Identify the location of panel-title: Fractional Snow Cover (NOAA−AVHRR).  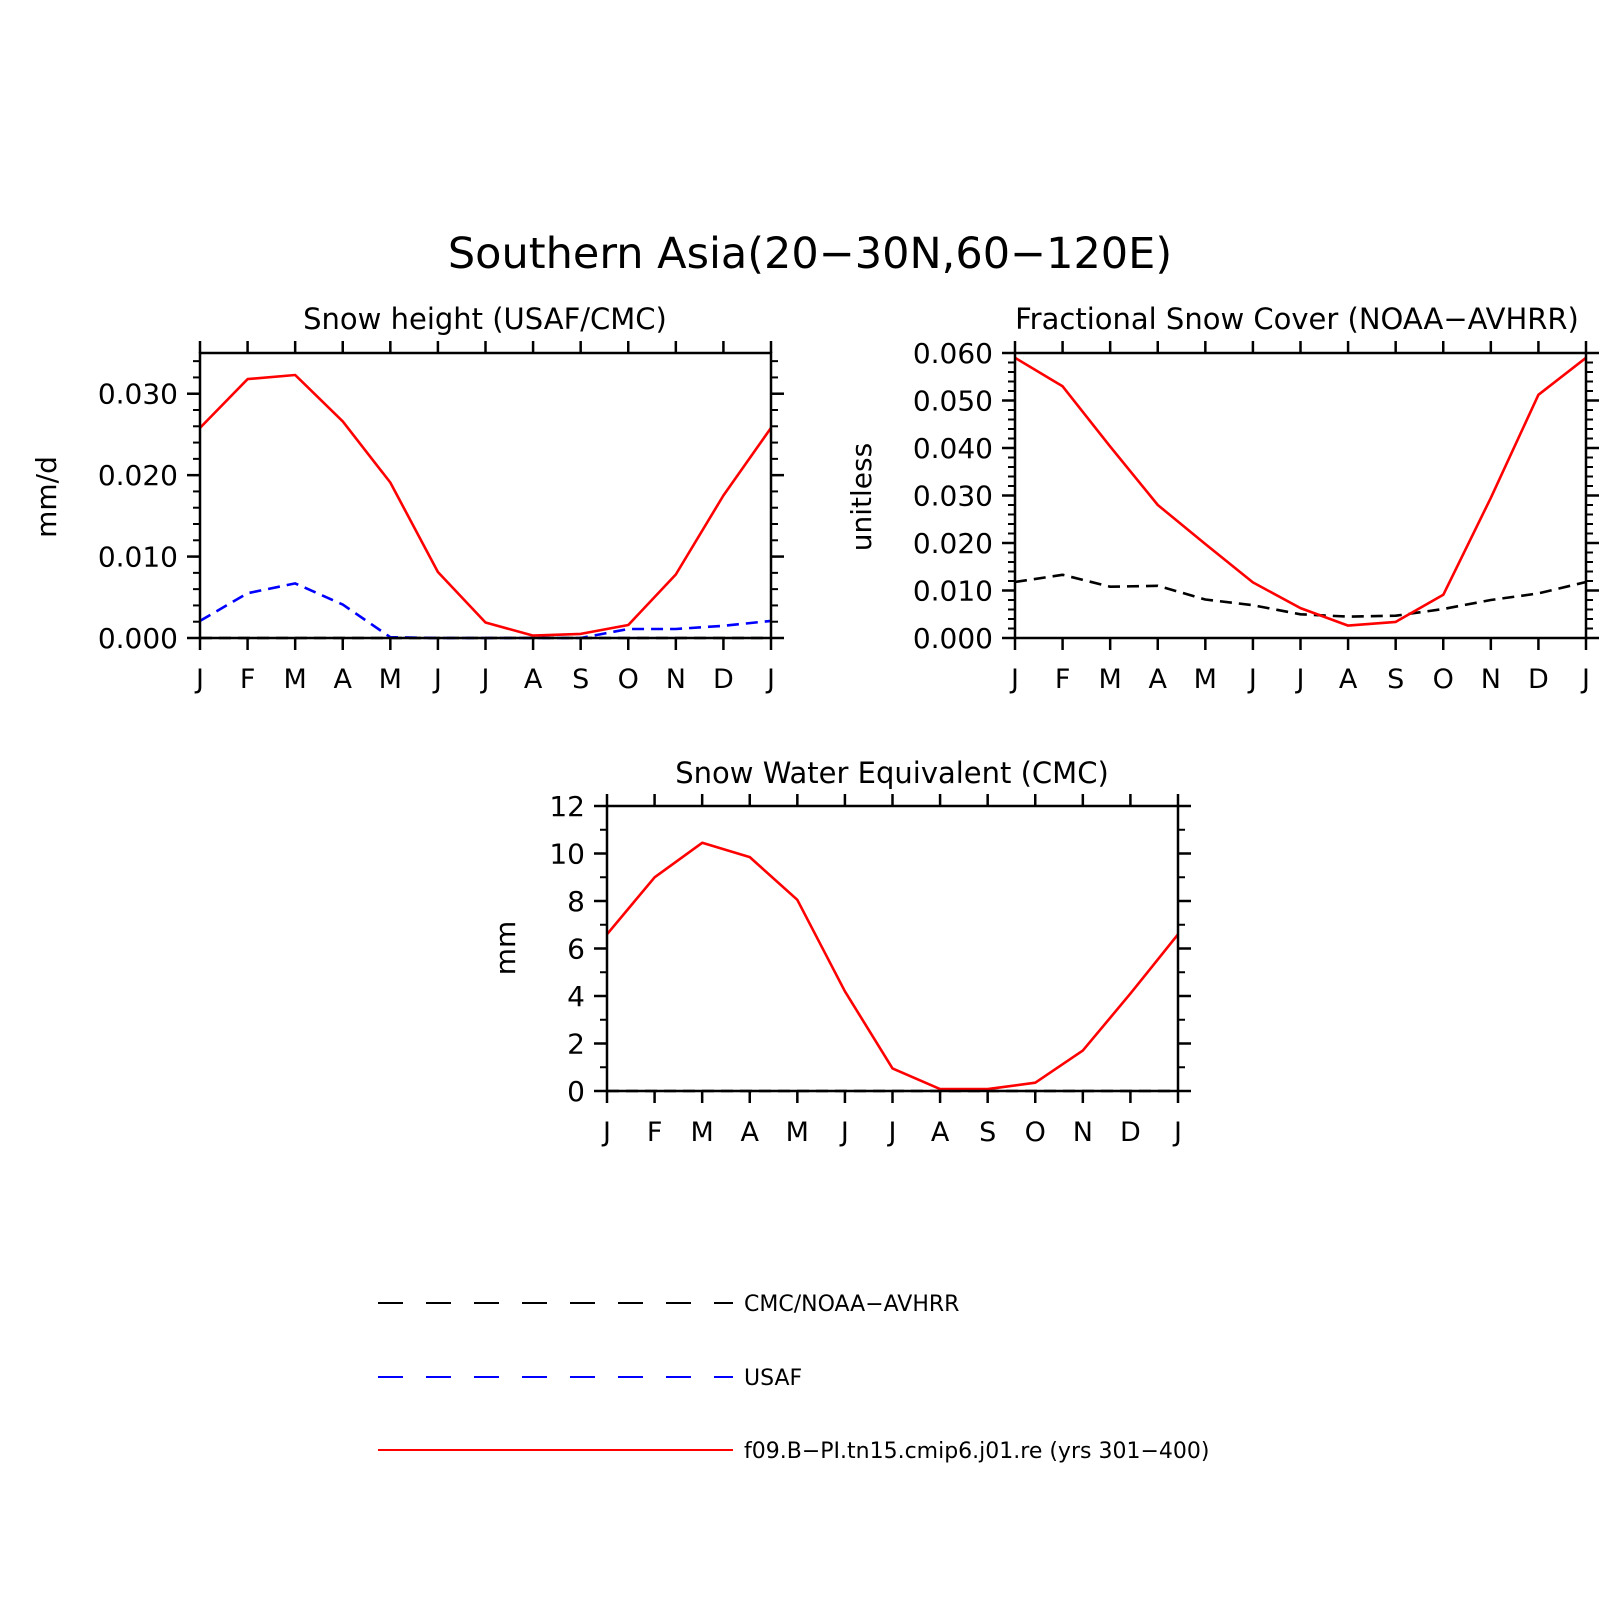
(1297, 319).